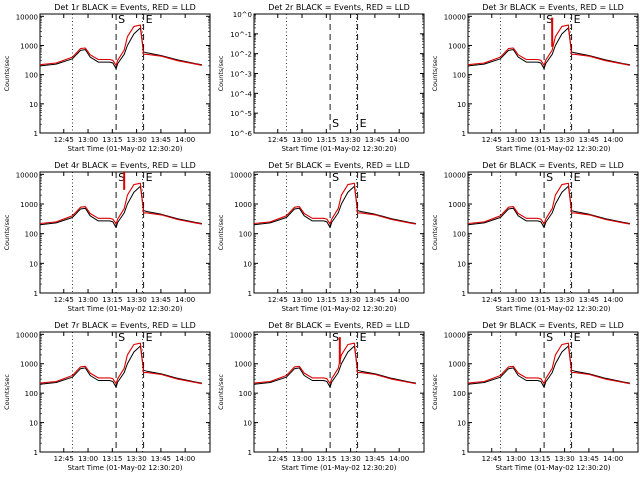  What do you see at coordinates (241, 114) in the screenshot?
I see `y-tick-label: 10^-5` at bounding box center [241, 114].